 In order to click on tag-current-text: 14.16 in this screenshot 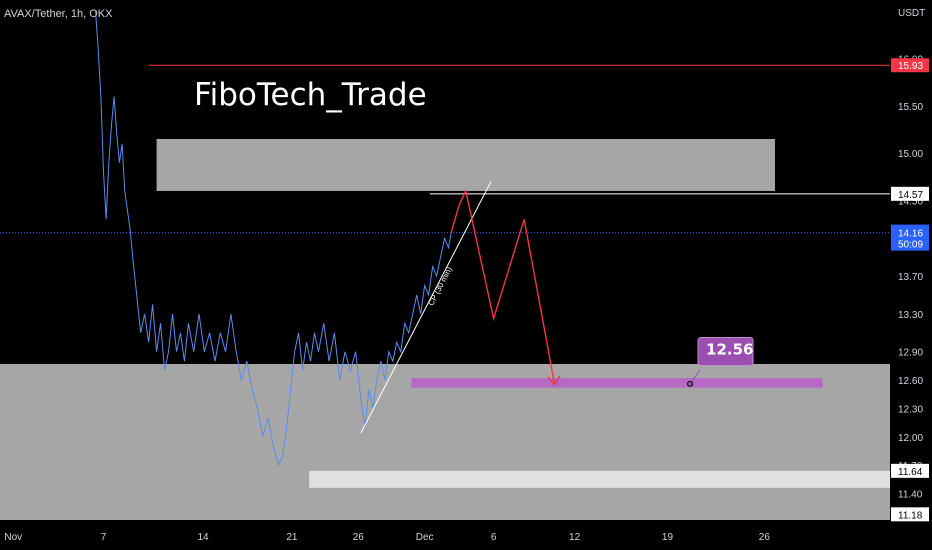, I will do `click(910, 234)`.